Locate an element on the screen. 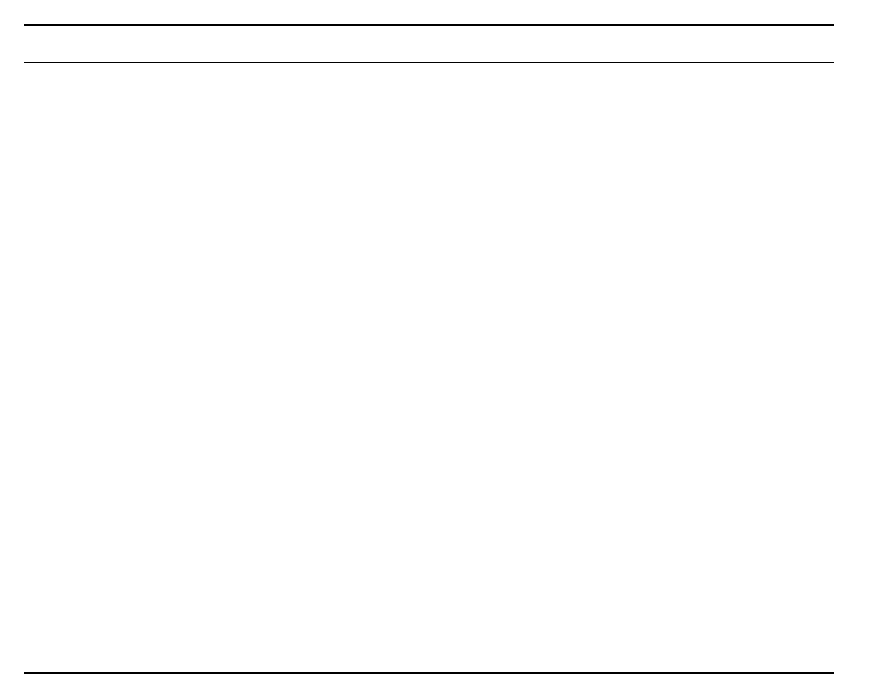  bottom-rule is located at coordinates (429, 673).